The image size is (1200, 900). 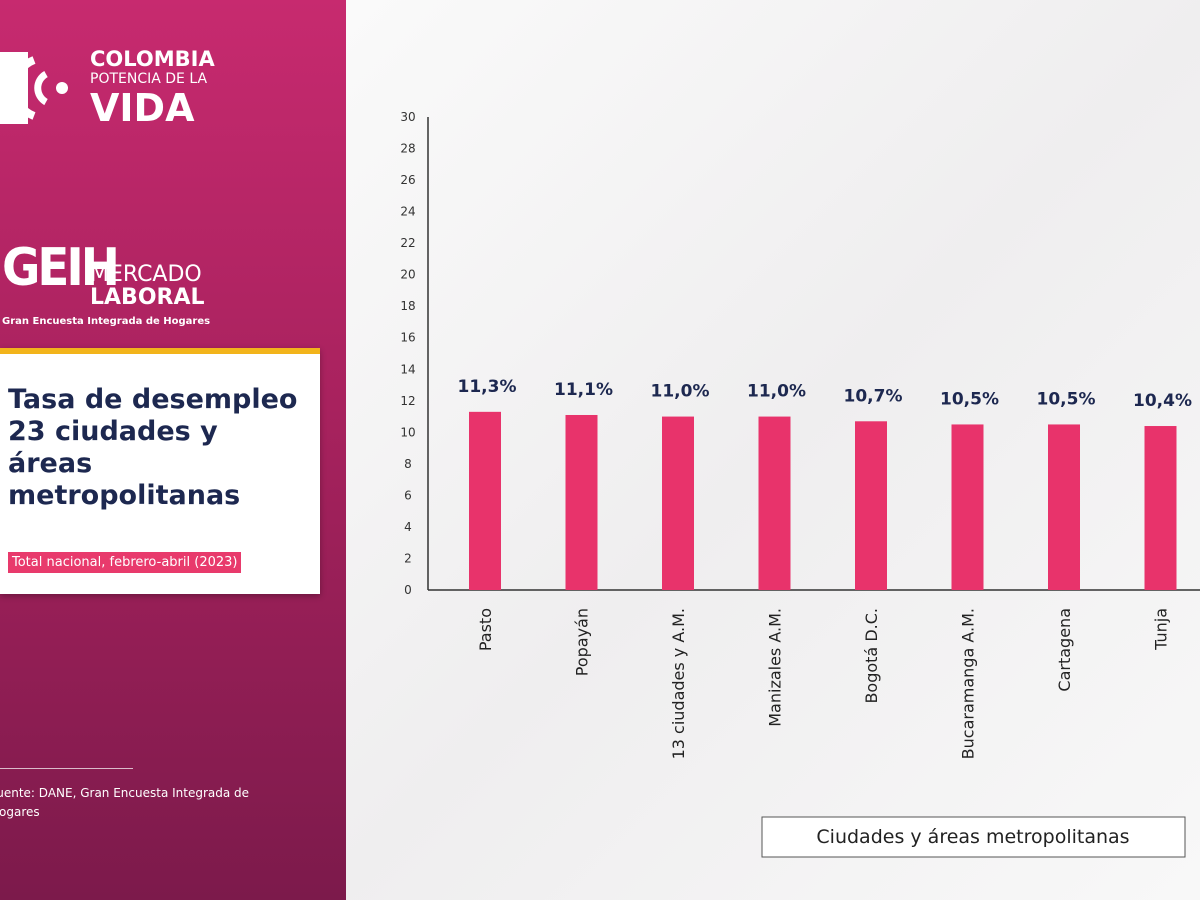 What do you see at coordinates (149, 79) in the screenshot?
I see `logo-text: POTENCIA DE LA` at bounding box center [149, 79].